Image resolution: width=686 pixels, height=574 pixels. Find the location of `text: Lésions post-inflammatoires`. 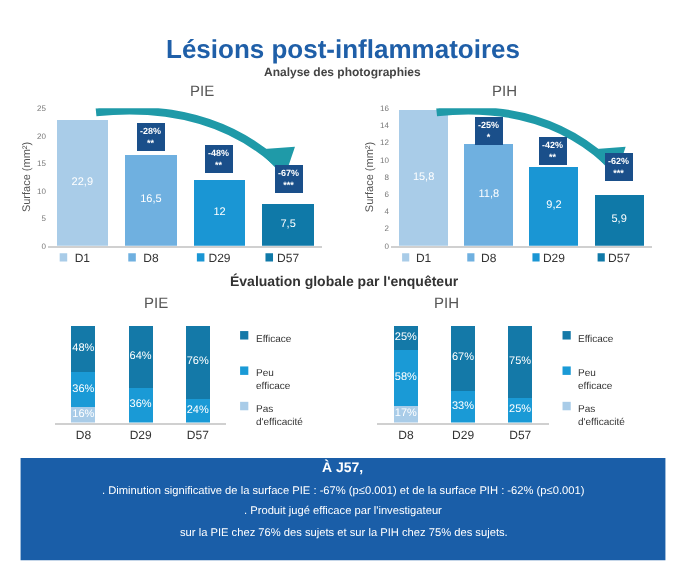

text: Lésions post-inflammatoires is located at coordinates (343, 49).